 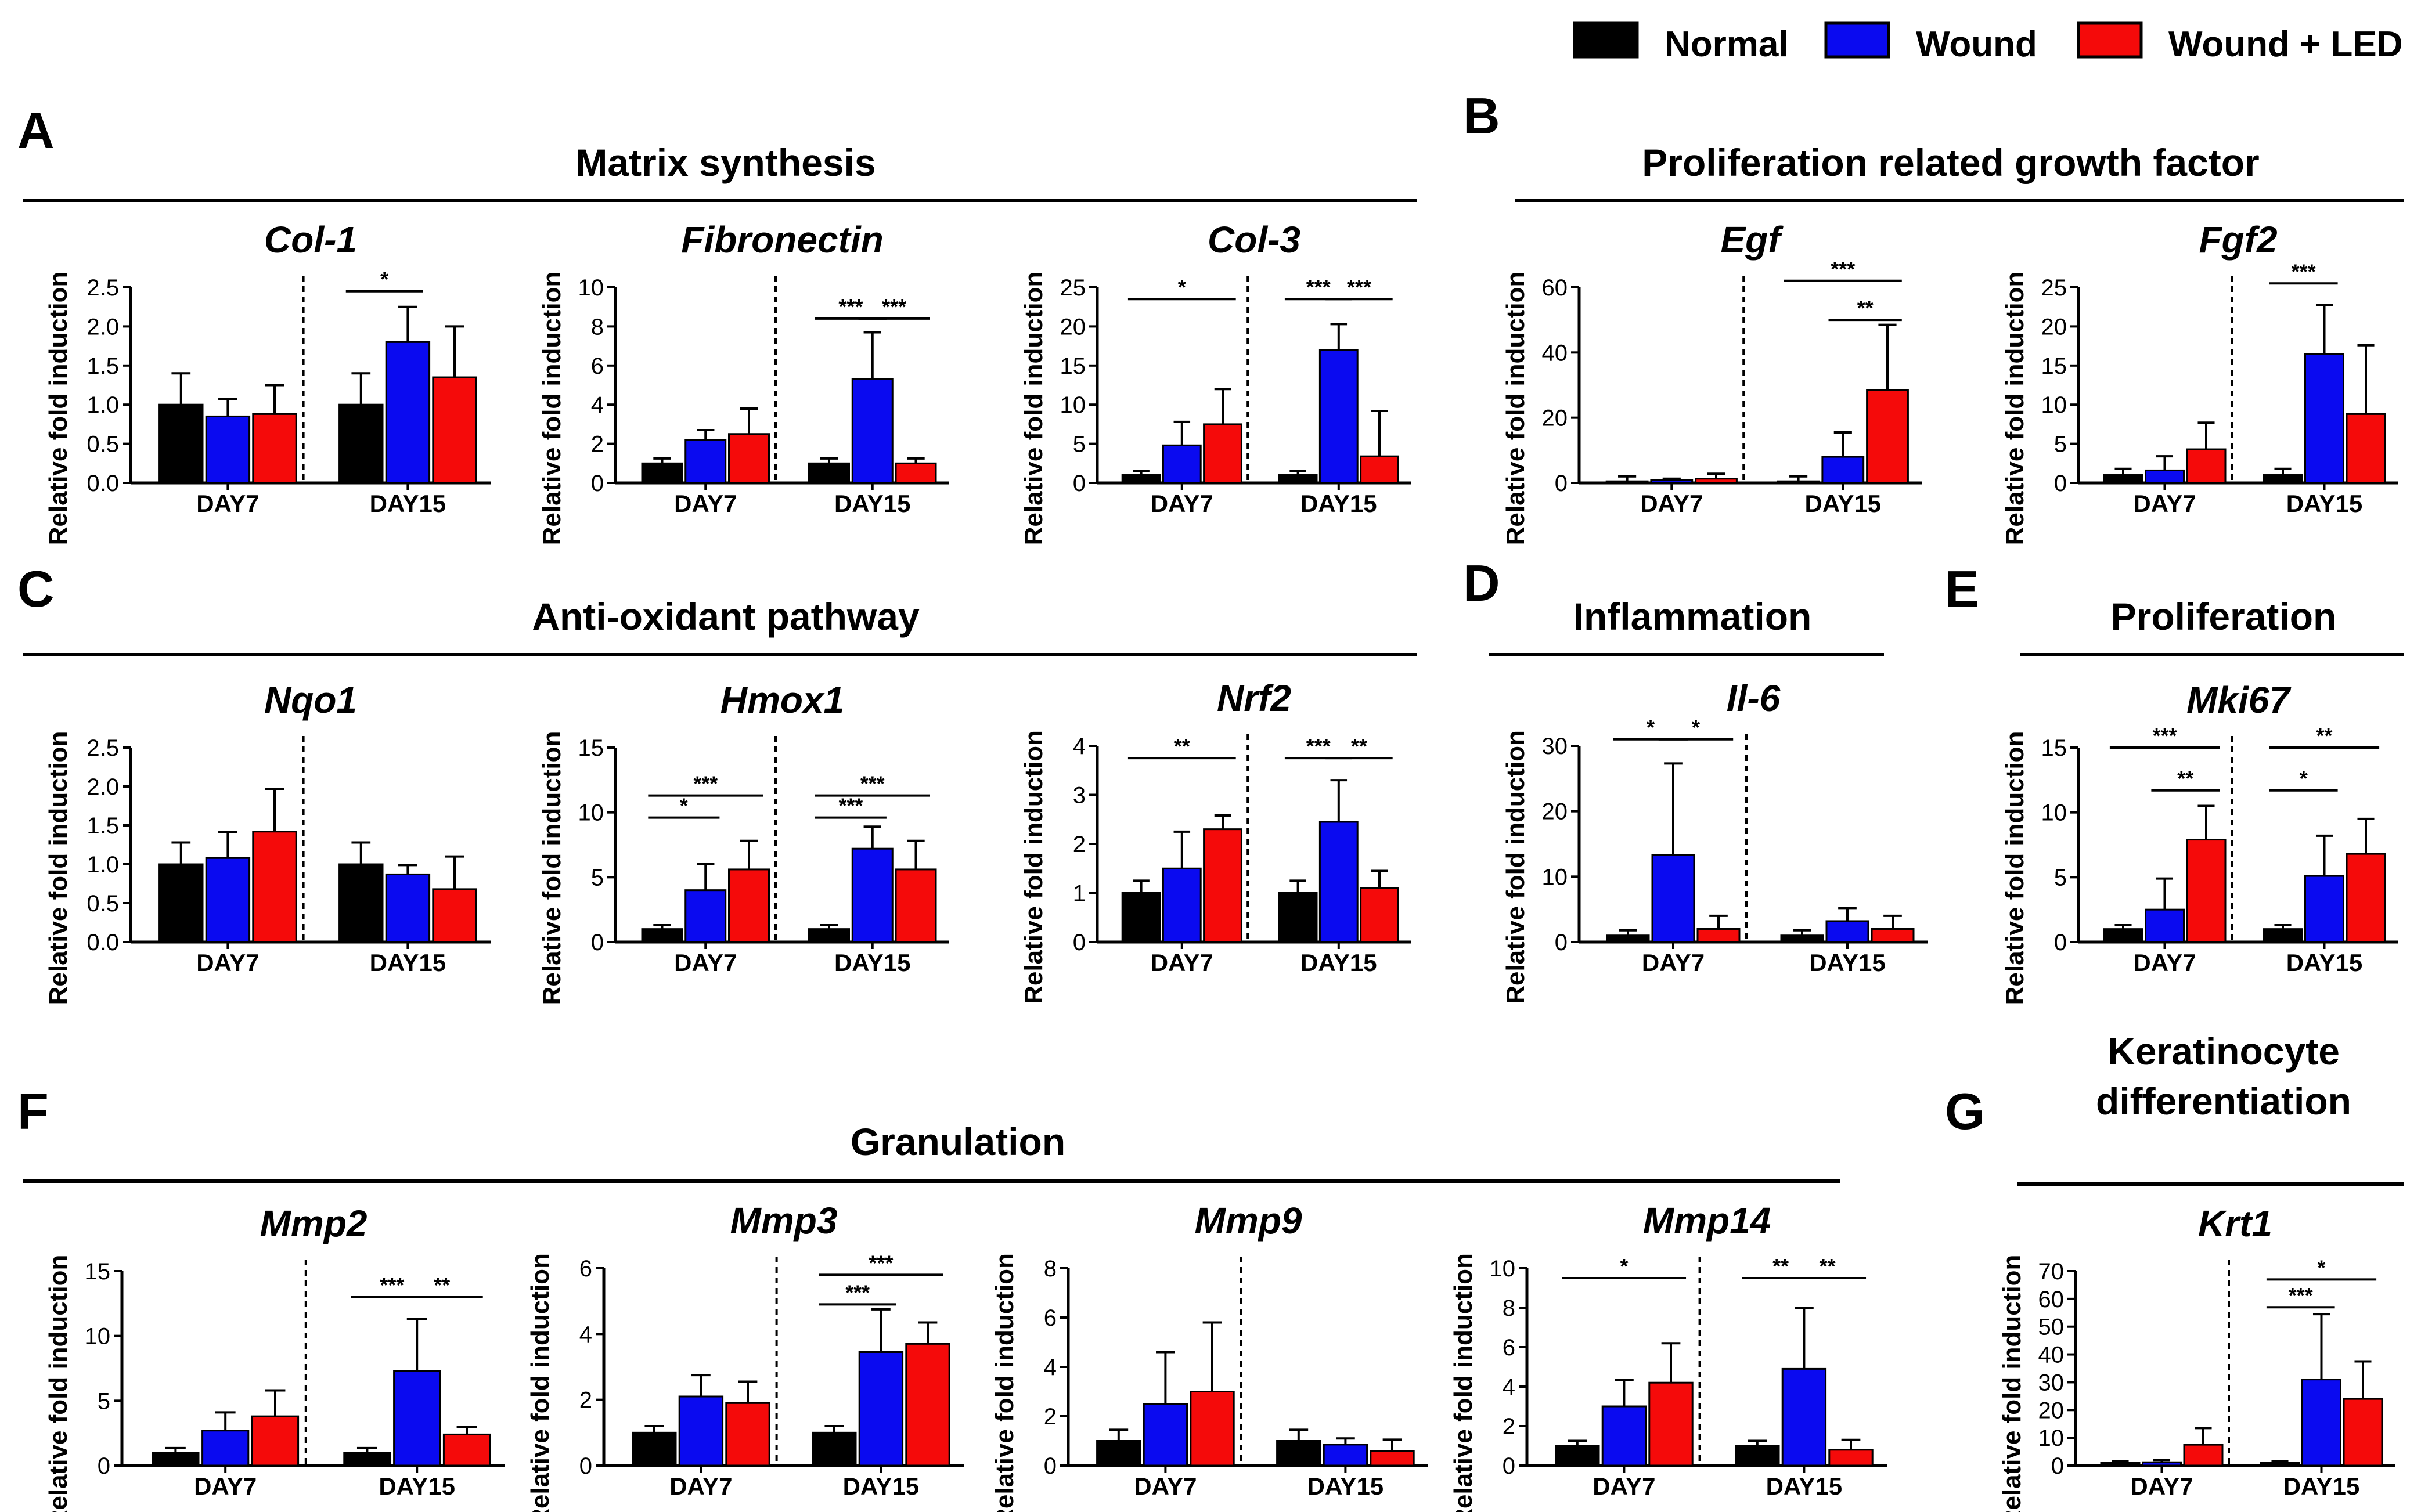 What do you see at coordinates (1254, 698) in the screenshot?
I see `gene-title: Nrf2` at bounding box center [1254, 698].